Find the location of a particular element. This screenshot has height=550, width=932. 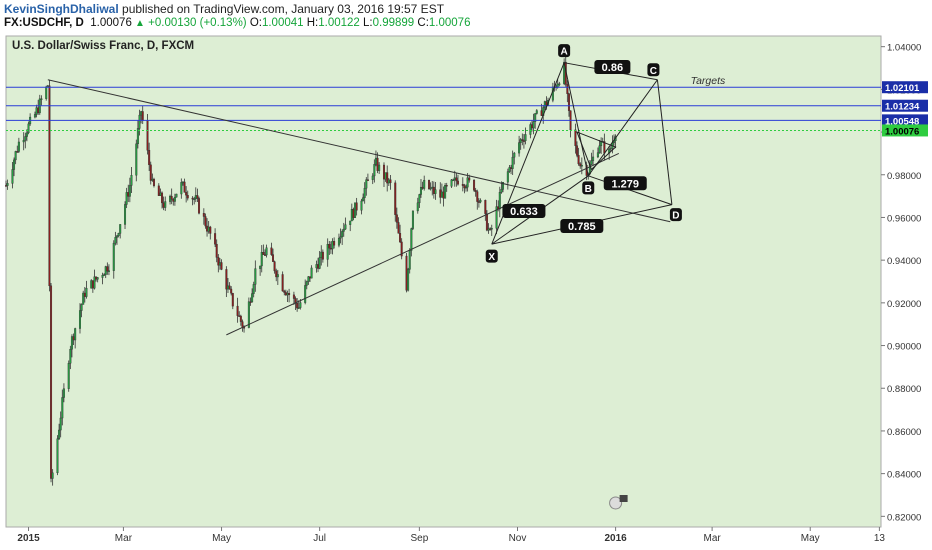

up-arrow-icon: ▲ is located at coordinates (140, 23).